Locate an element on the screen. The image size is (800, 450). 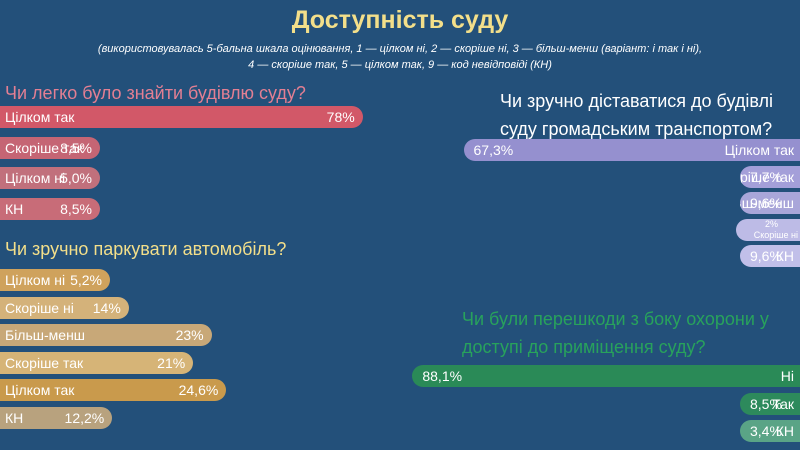
bar-2: Скоріше так 8,5% is located at coordinates (50, 147).